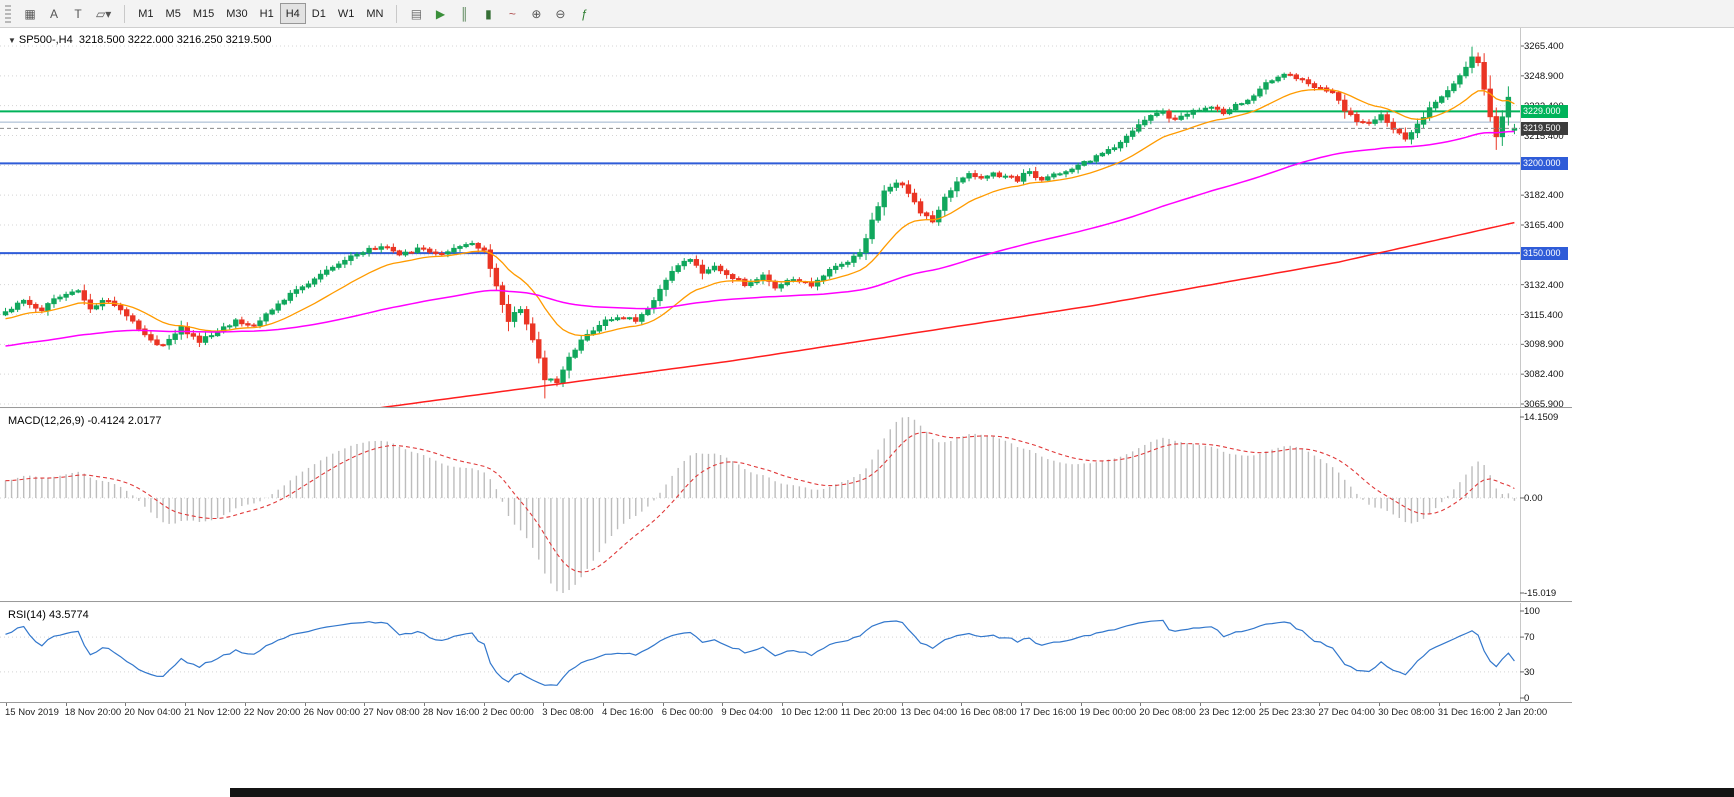 The image size is (1734, 797). What do you see at coordinates (103, 13) in the screenshot?
I see `shapes-dropdown-icon: ▱▾` at bounding box center [103, 13].